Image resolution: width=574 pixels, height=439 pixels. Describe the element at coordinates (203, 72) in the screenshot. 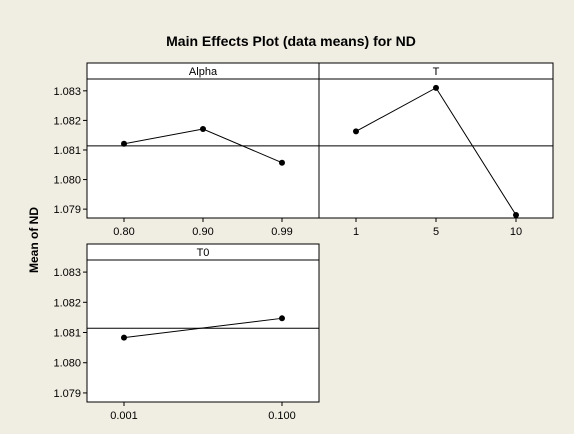

I see `panel-header-label: Alpha` at that location.